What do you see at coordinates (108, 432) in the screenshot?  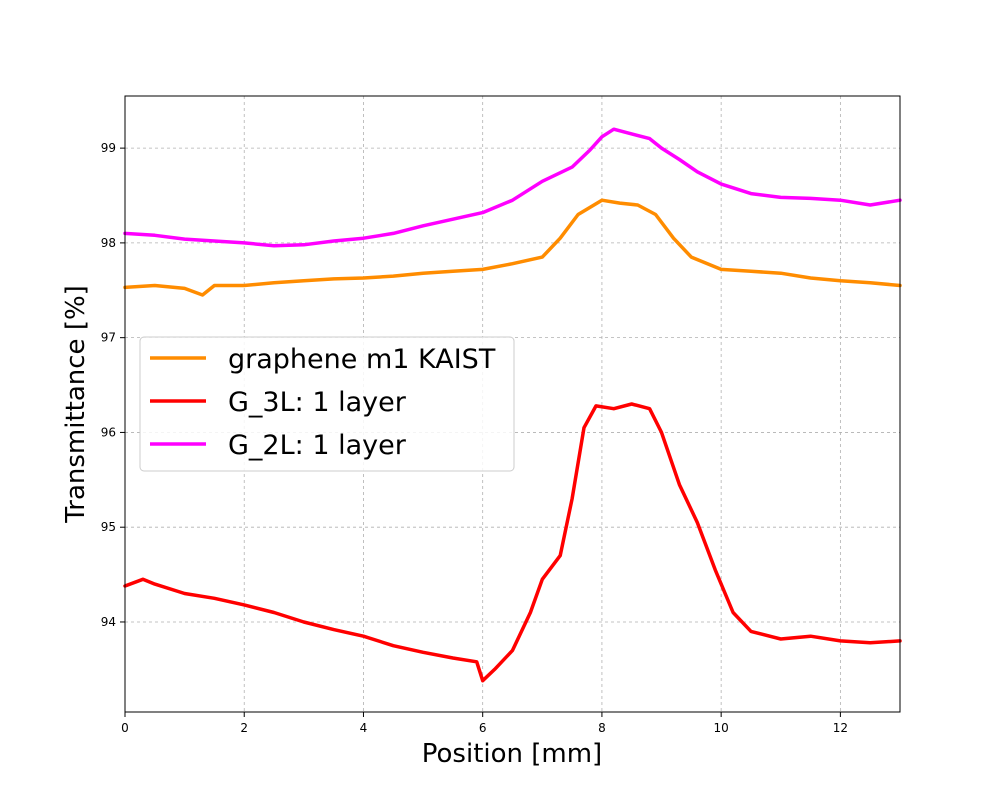 I see `y-tick-label: 96` at bounding box center [108, 432].